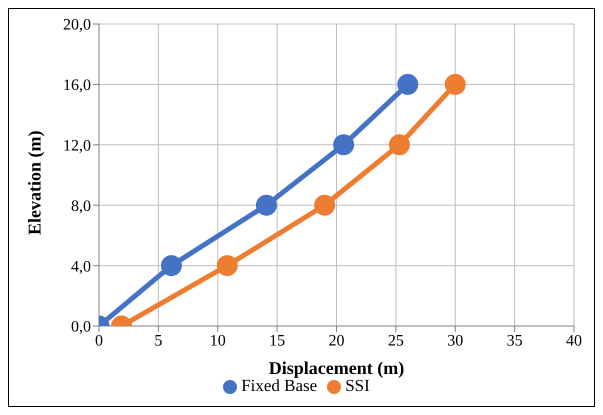 This screenshot has width=603, height=415. What do you see at coordinates (99, 341) in the screenshot?
I see `x-tick-label: 0` at bounding box center [99, 341].